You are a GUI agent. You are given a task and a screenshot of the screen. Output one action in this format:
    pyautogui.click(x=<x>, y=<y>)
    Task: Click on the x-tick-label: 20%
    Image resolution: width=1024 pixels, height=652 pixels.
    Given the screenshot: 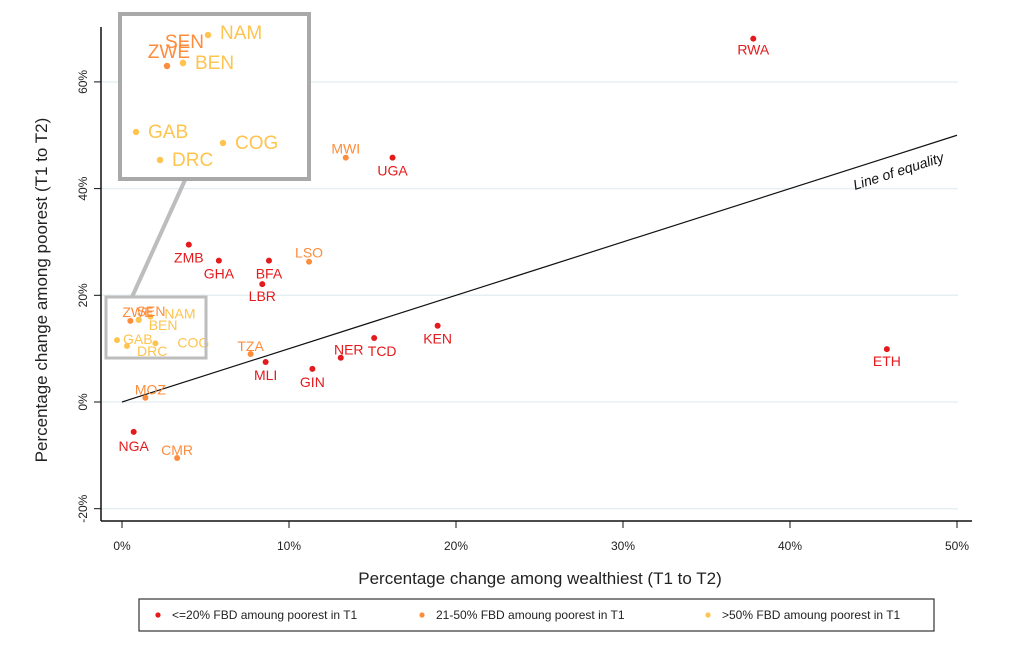 What is the action you would take?
    pyautogui.click(x=456, y=546)
    